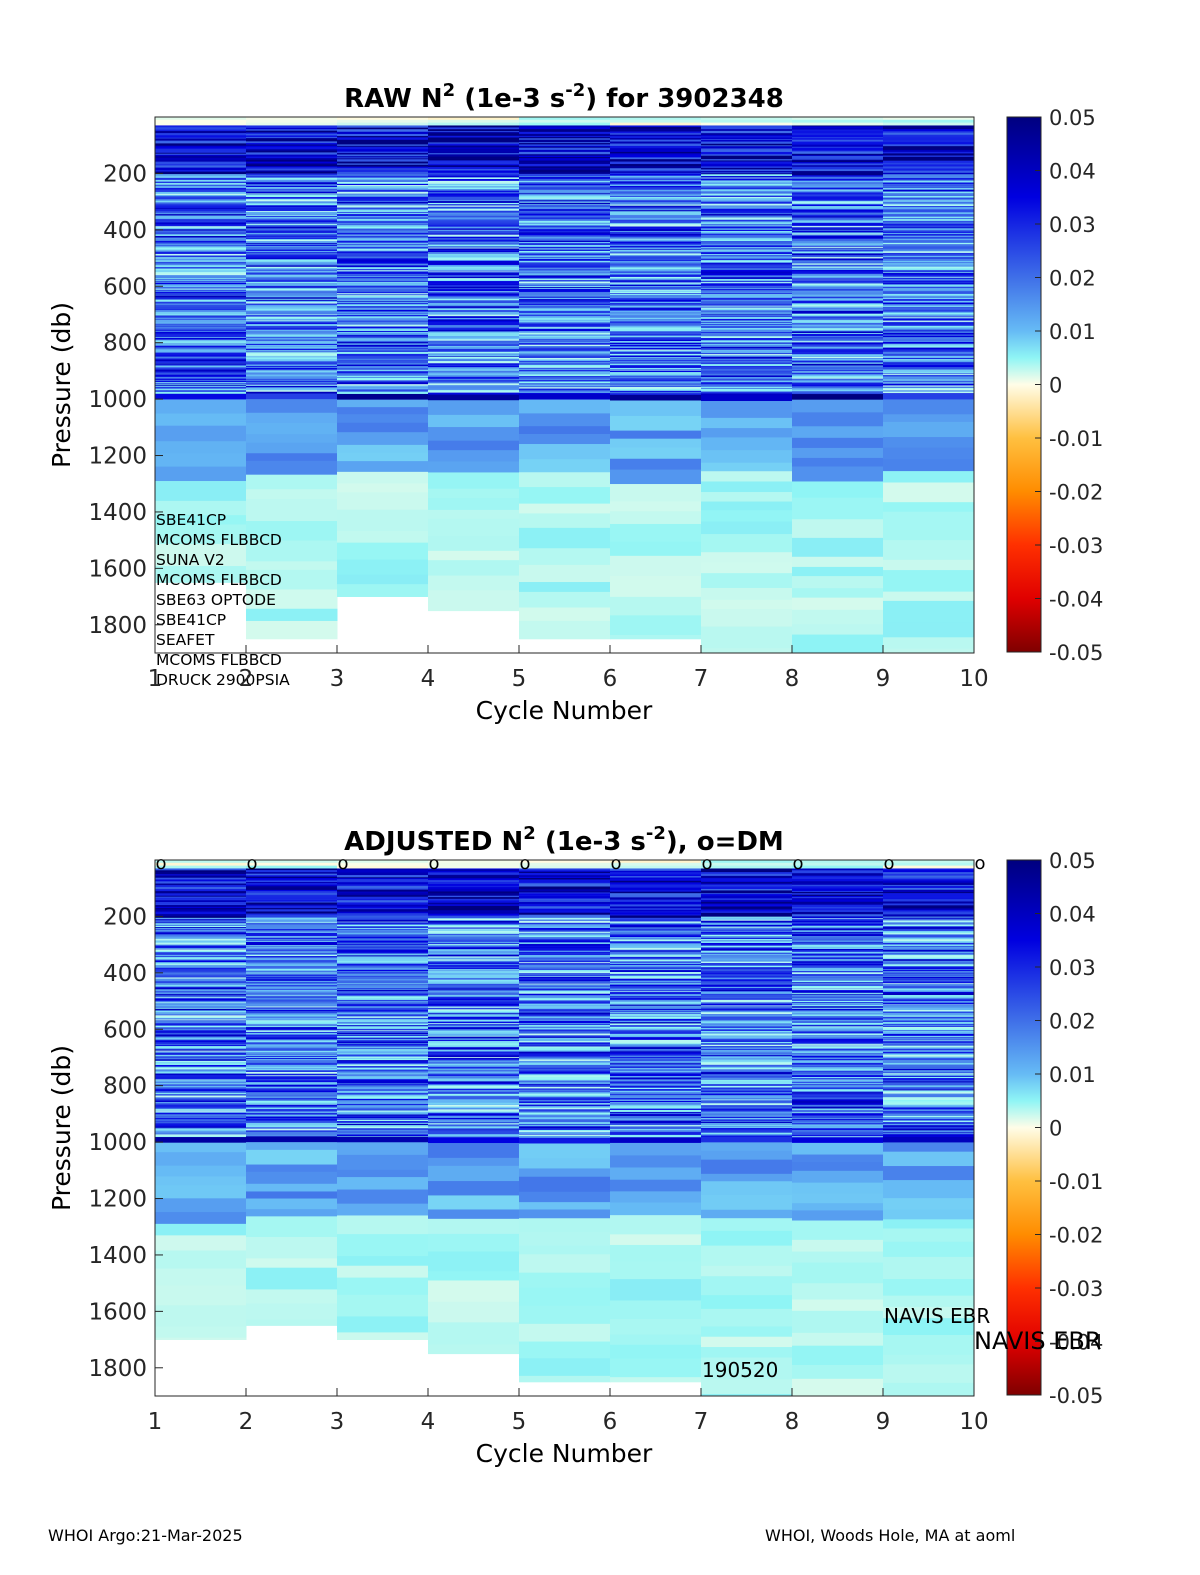 The image size is (1200, 1575). I want to click on colorbar-tick-label: 0.05, so click(1072, 861).